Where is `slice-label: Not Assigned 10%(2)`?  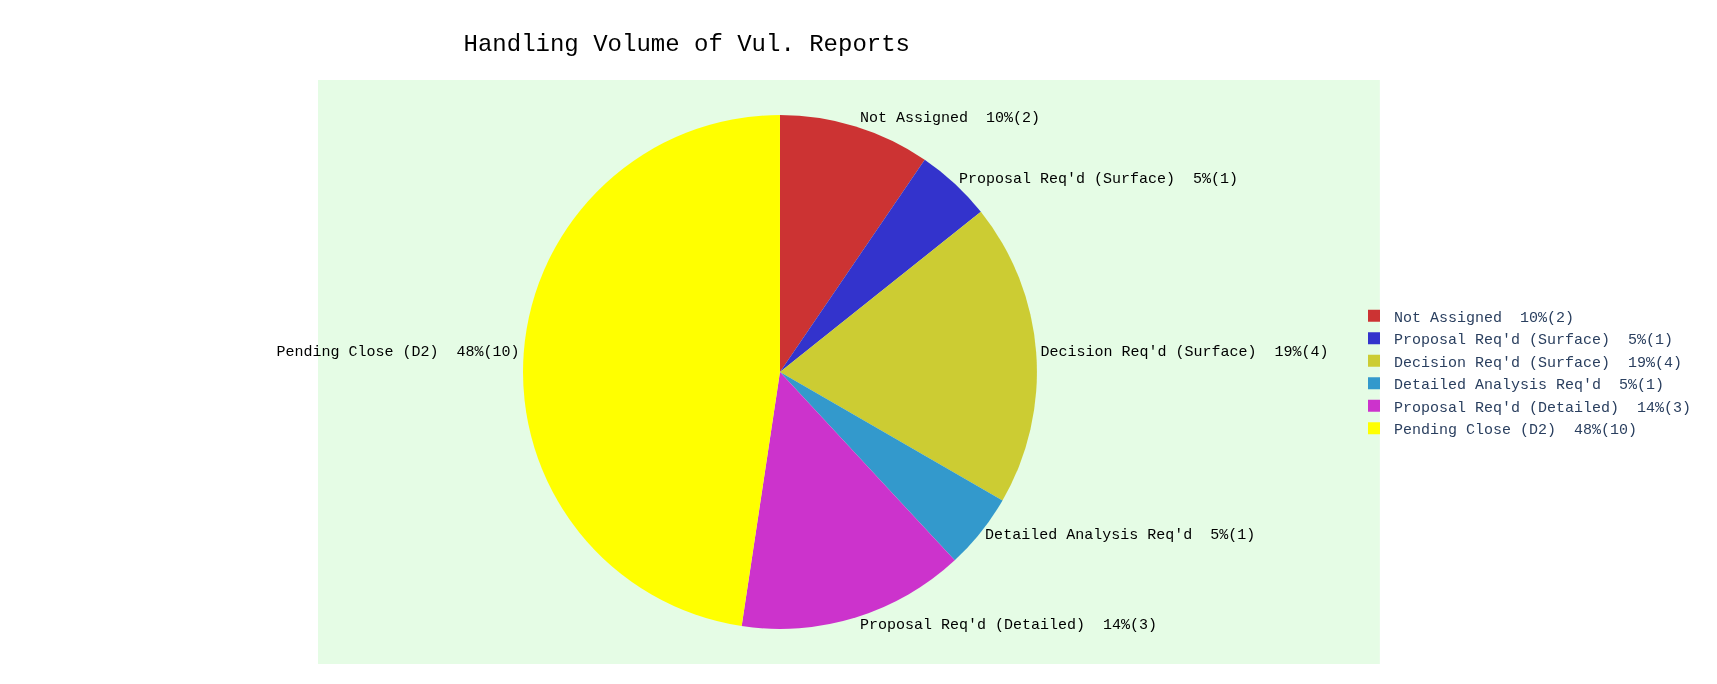
slice-label: Not Assigned 10%(2) is located at coordinates (949, 119).